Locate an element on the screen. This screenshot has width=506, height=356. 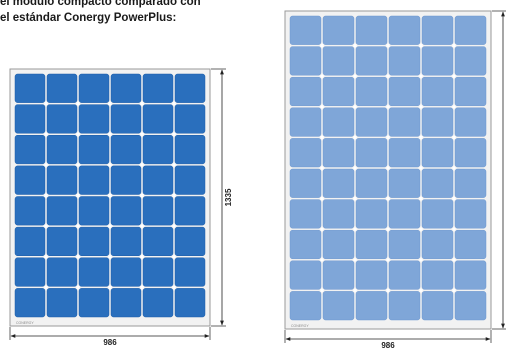
compact-height-label: 1335 is located at coordinates (228, 197).